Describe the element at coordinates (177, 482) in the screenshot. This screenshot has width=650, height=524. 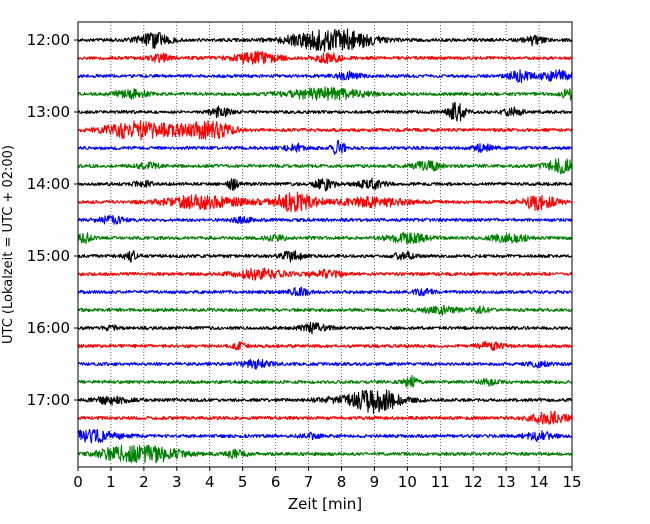
I see `x-tick-label: 3` at that location.